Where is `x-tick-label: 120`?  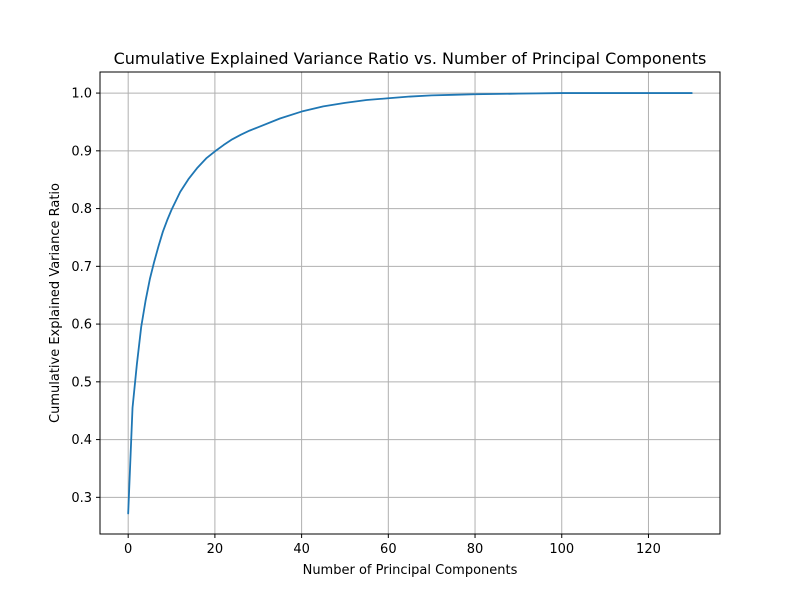 x-tick-label: 120 is located at coordinates (648, 549).